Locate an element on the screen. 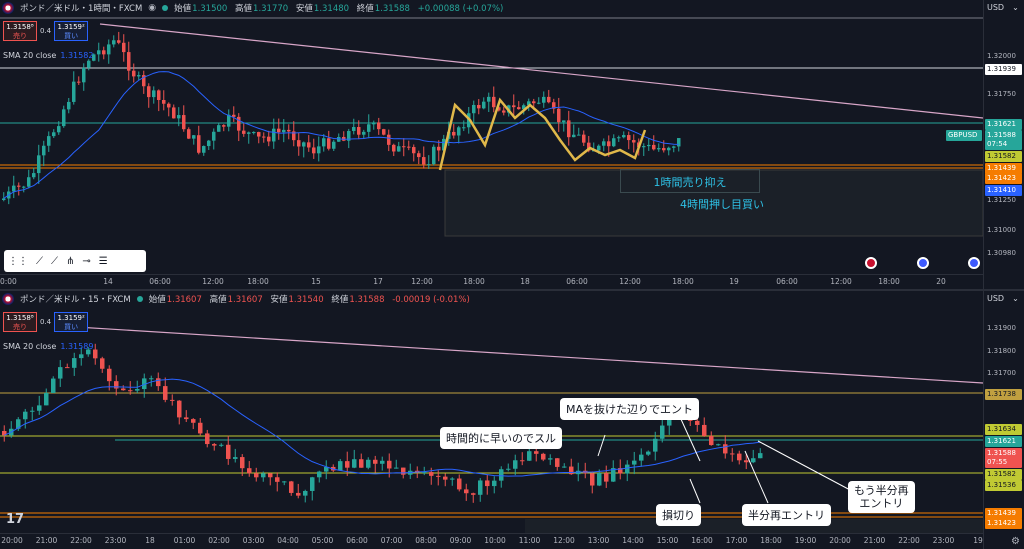 This screenshot has width=1024, height=549. annotation-ma-entry: MAを抜けた辺りでエント is located at coordinates (630, 409).